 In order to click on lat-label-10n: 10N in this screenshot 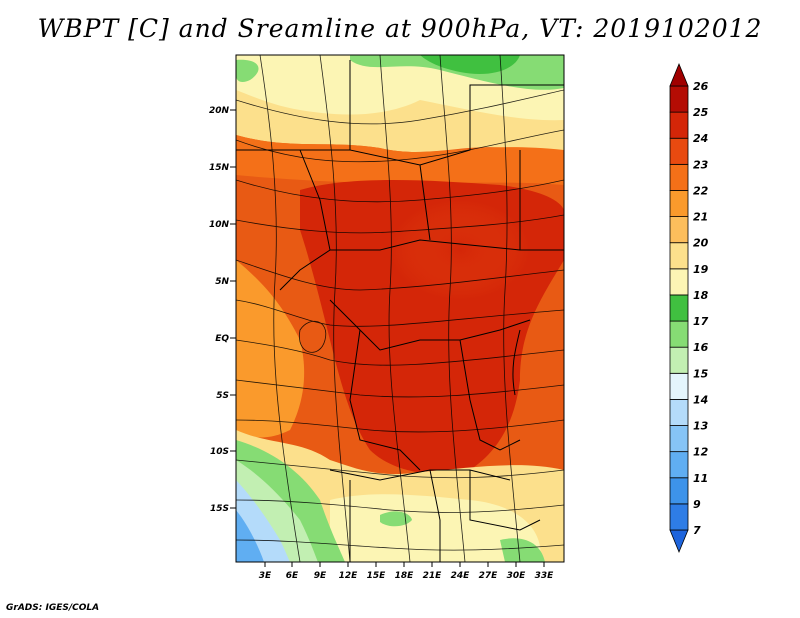, I will do `click(219, 225)`.